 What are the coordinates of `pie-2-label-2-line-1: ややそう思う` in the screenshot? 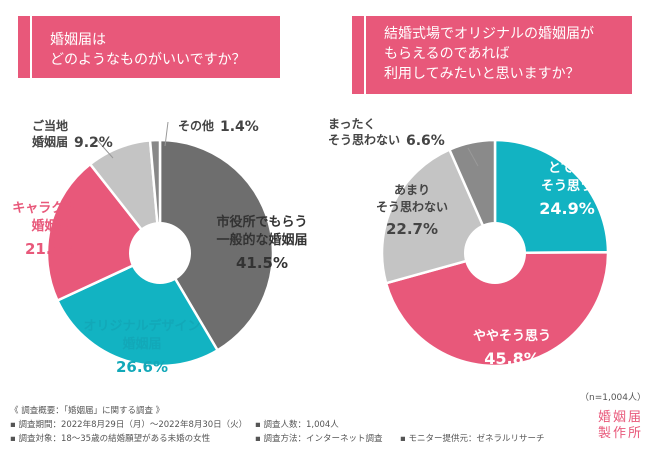 It's located at (512, 336).